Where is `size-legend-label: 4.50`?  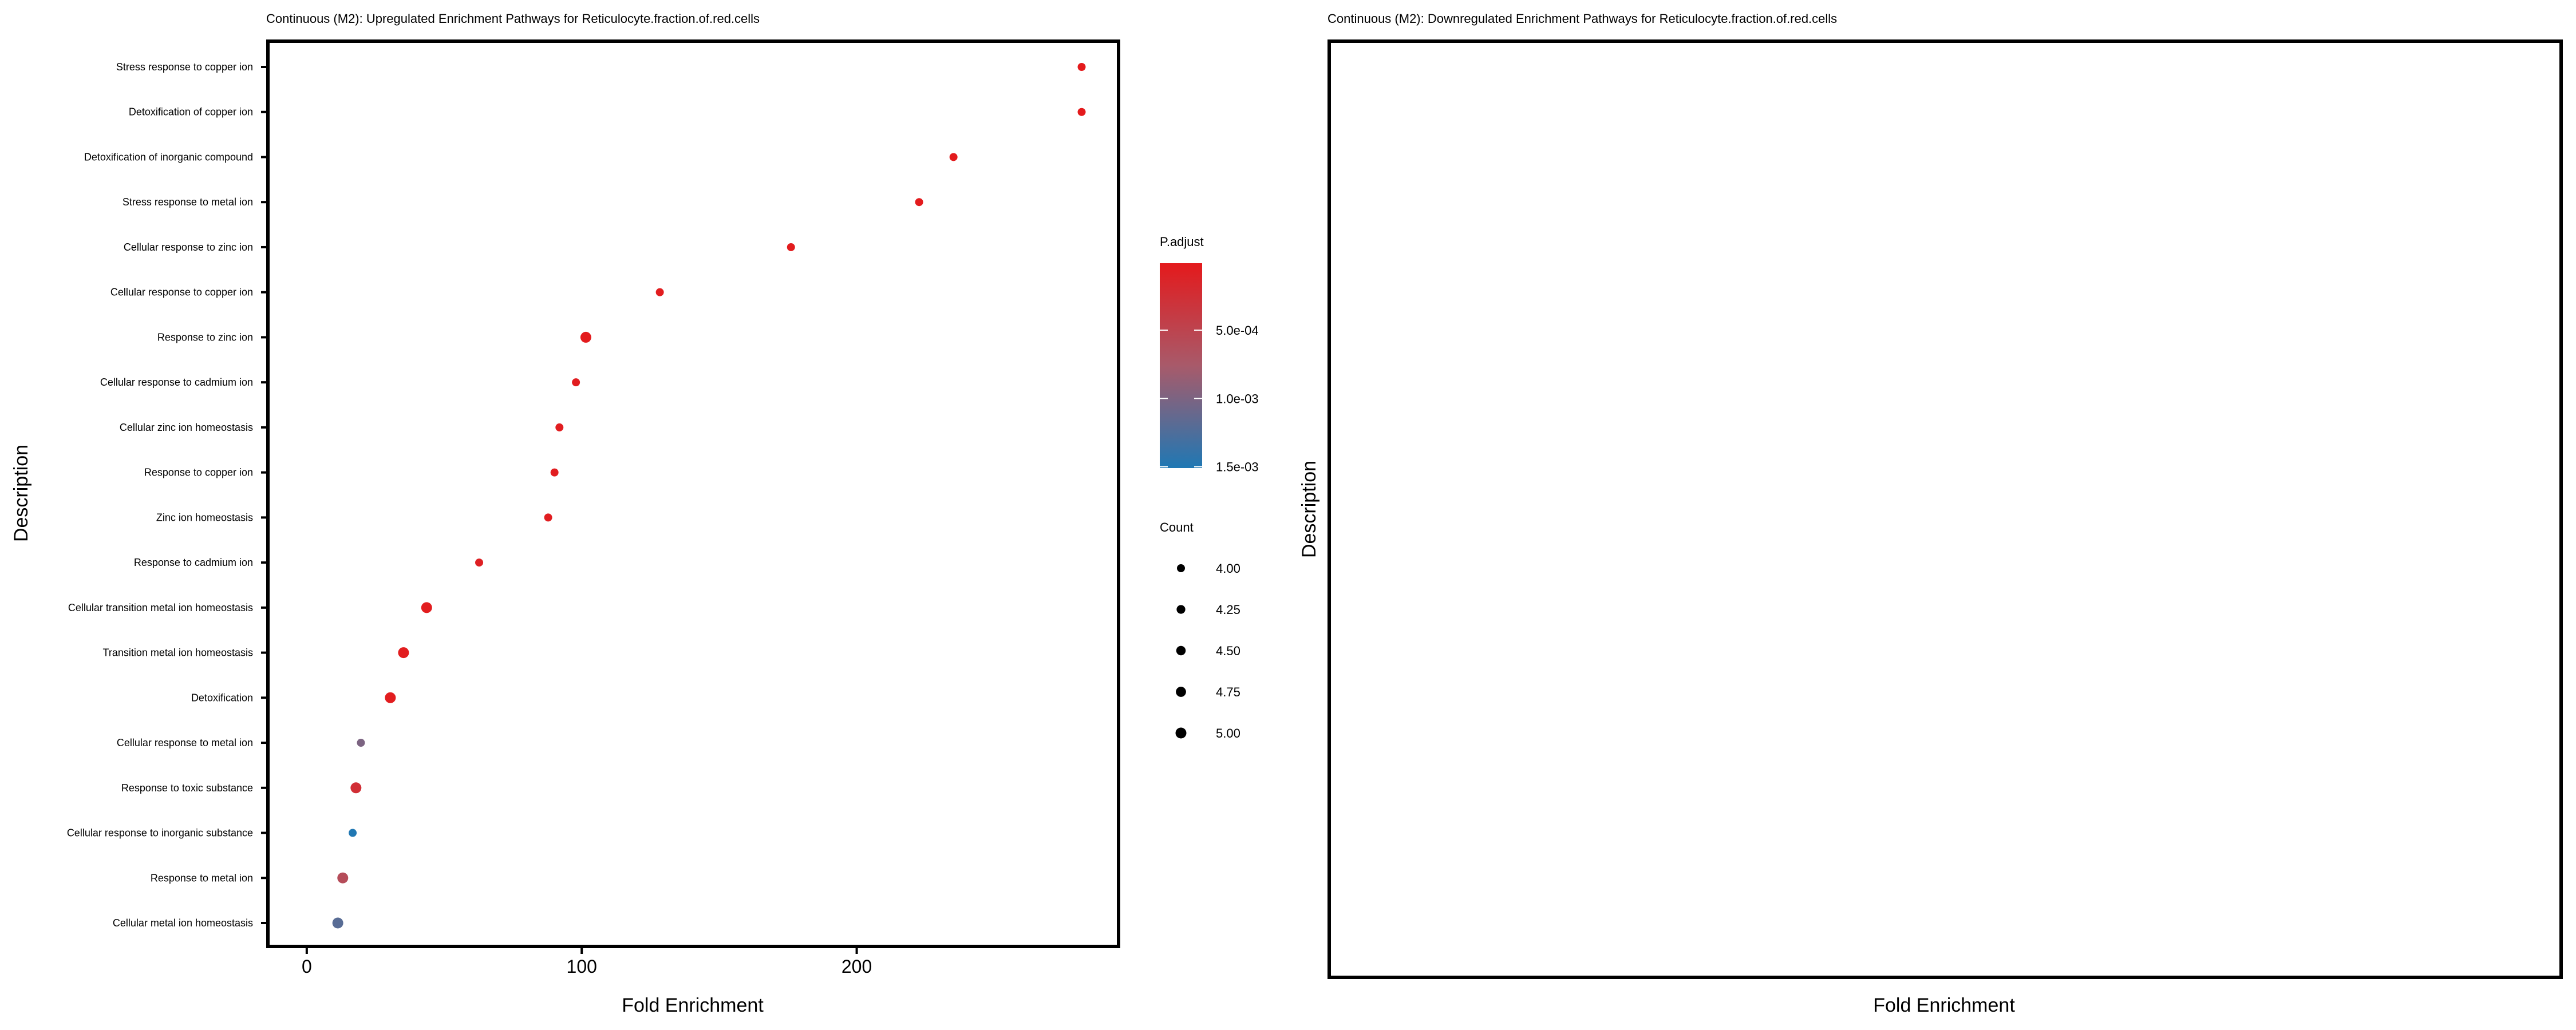
size-legend-label: 4.50 is located at coordinates (1228, 651).